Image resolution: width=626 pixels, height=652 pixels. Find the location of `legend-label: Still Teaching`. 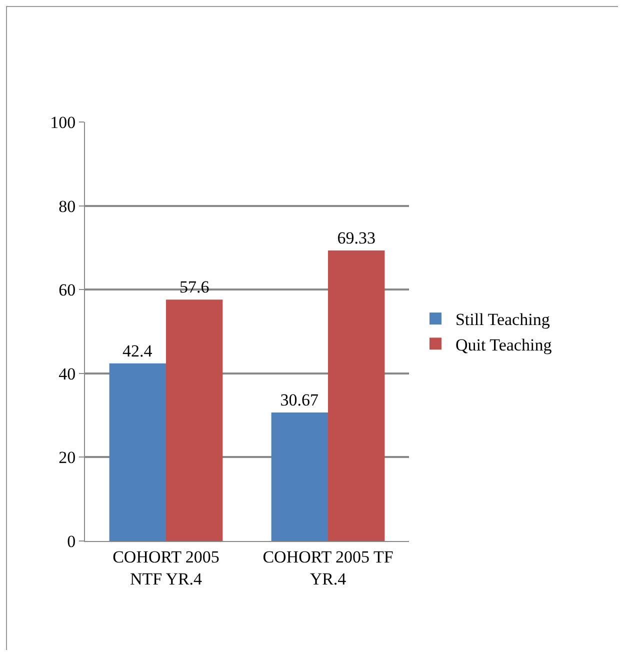

legend-label: Still Teaching is located at coordinates (502, 320).